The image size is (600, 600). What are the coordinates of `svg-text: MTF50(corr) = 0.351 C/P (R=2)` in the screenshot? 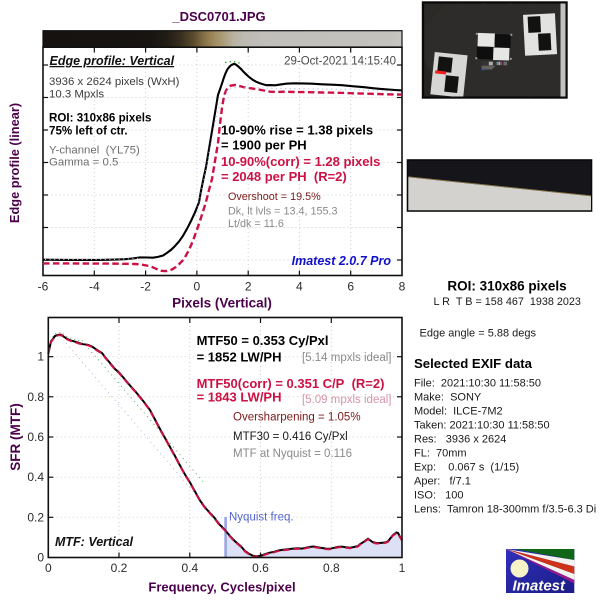 It's located at (291, 383).